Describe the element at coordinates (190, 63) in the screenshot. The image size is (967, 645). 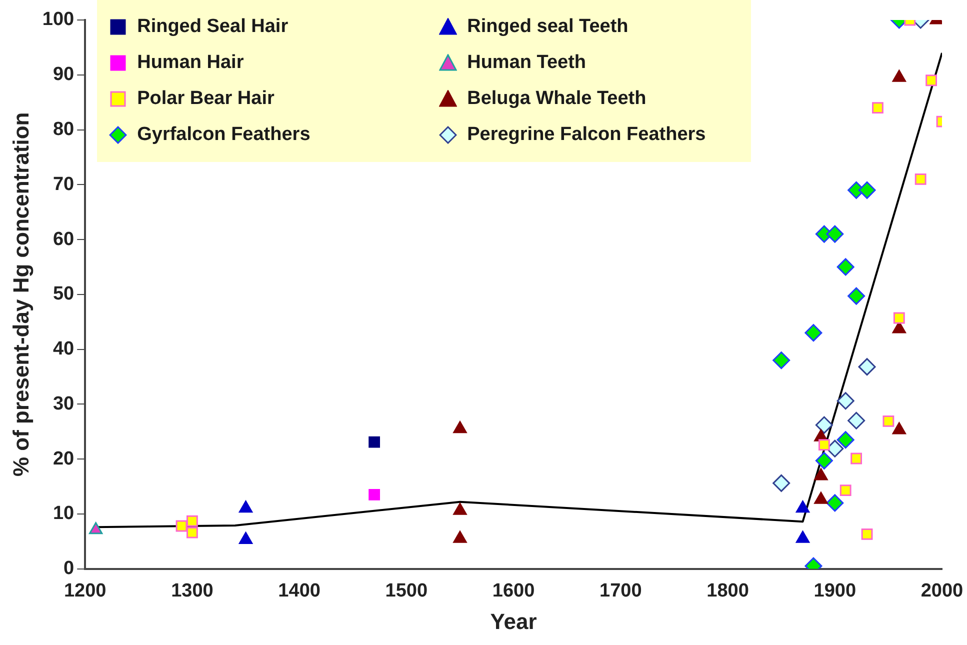
I see `legend-label: Human Hair` at that location.